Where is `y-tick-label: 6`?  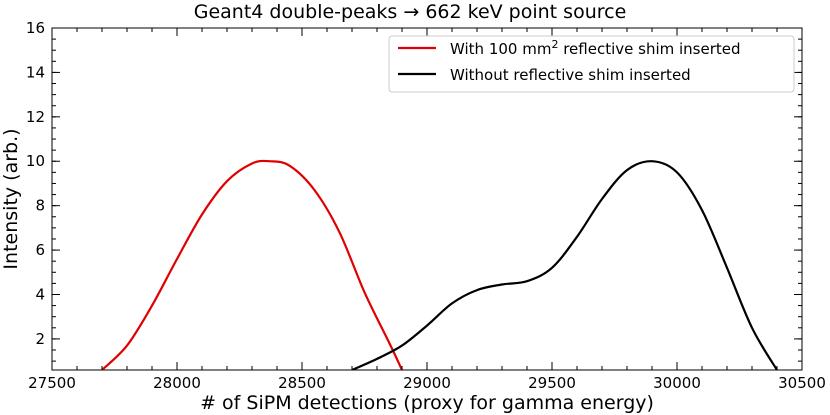
y-tick-label: 6 is located at coordinates (40, 250).